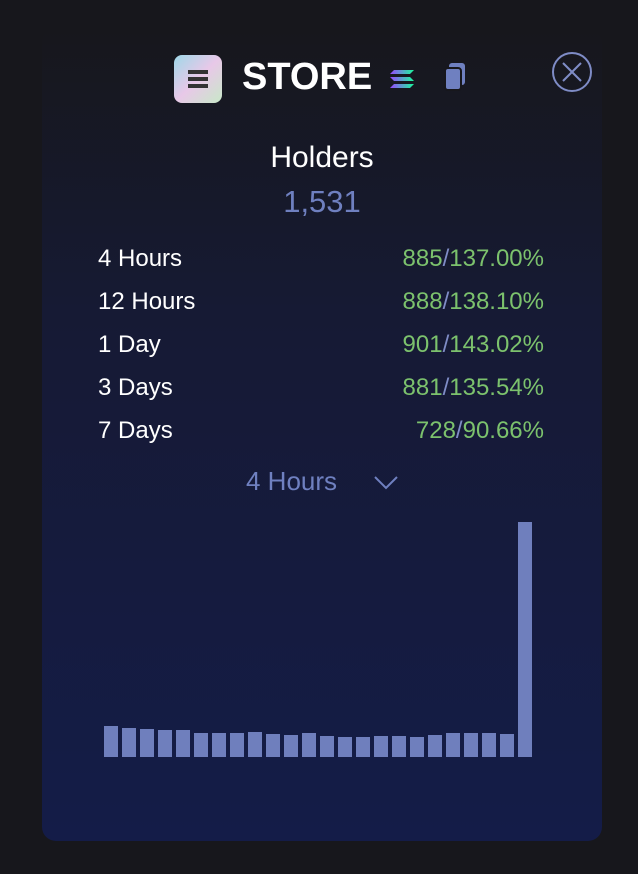 The height and width of the screenshot is (874, 638). I want to click on stat-percent: 135.54%, so click(496, 387).